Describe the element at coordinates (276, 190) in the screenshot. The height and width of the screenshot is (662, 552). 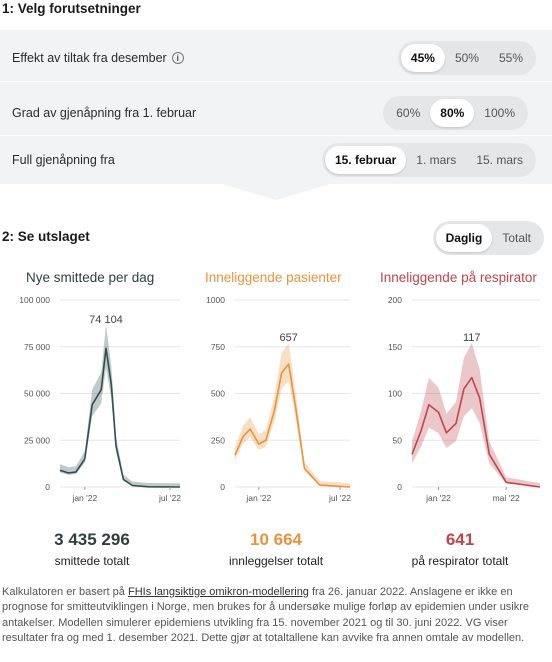
I see `panel-notch` at that location.